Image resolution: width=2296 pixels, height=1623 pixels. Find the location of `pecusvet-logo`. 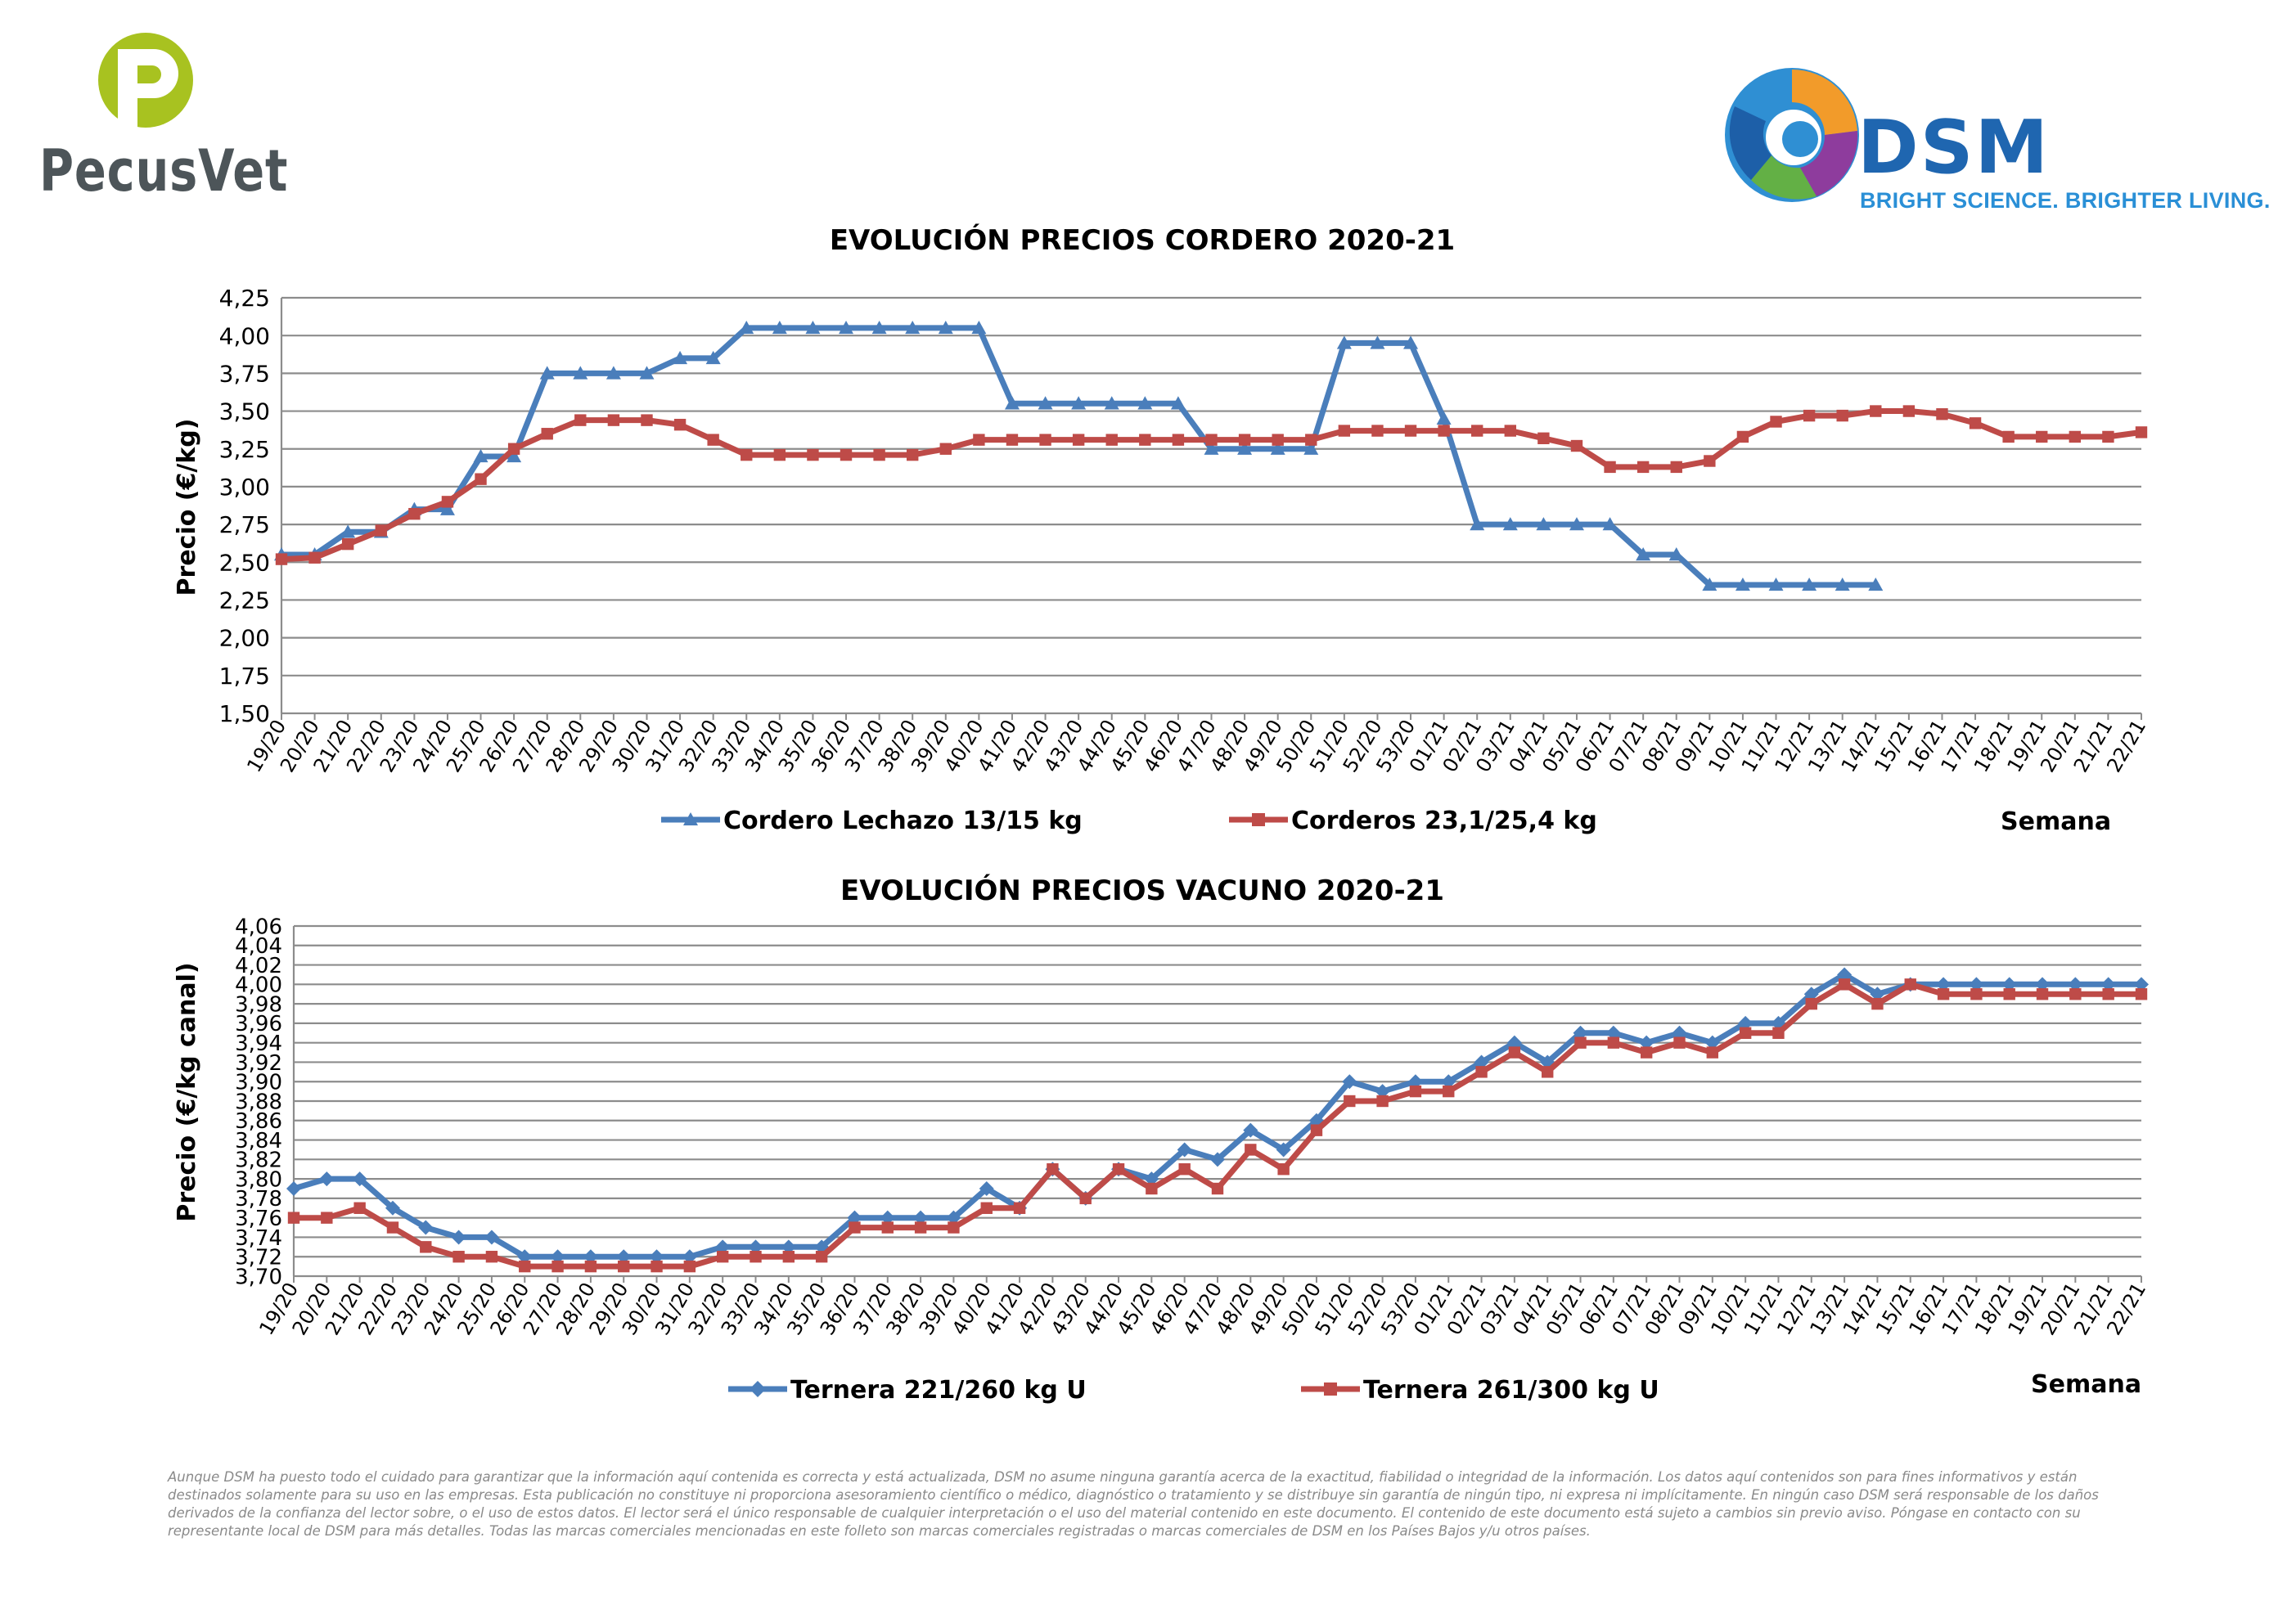

pecusvet-logo is located at coordinates (145, 80).